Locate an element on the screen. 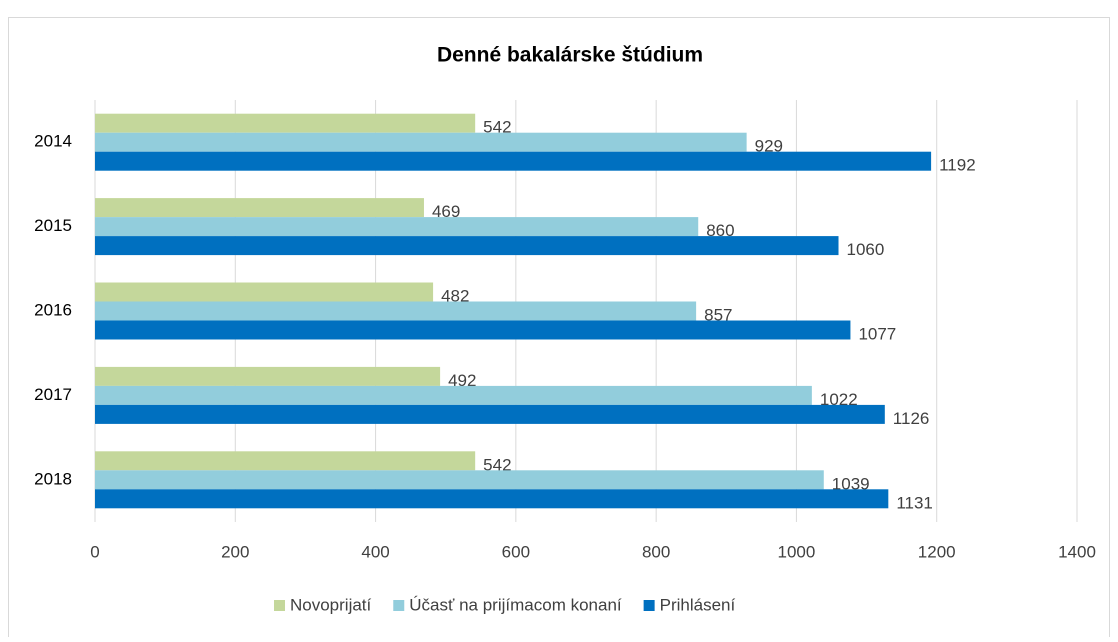 The image size is (1118, 642). data-label: 929 is located at coordinates (769, 146).